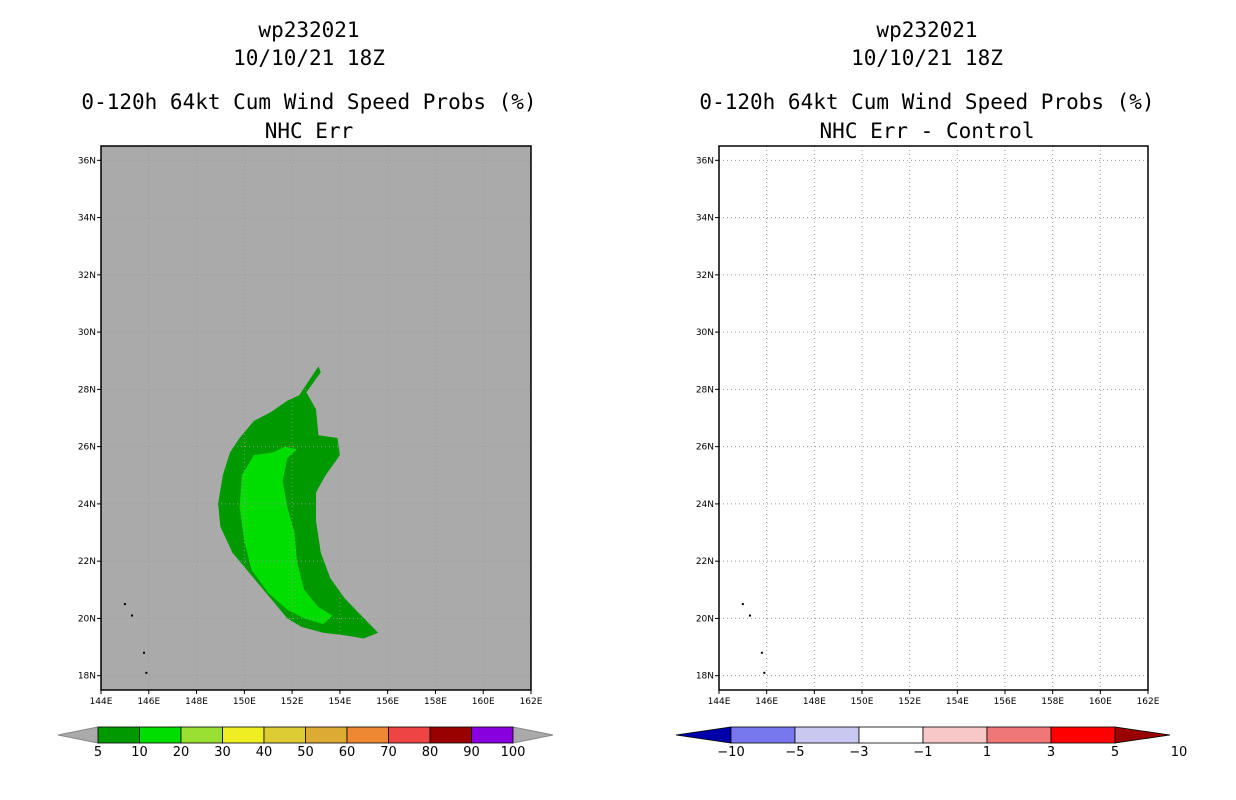 This screenshot has height=800, width=1236. I want to click on colorbar-label: 30, so click(222, 752).